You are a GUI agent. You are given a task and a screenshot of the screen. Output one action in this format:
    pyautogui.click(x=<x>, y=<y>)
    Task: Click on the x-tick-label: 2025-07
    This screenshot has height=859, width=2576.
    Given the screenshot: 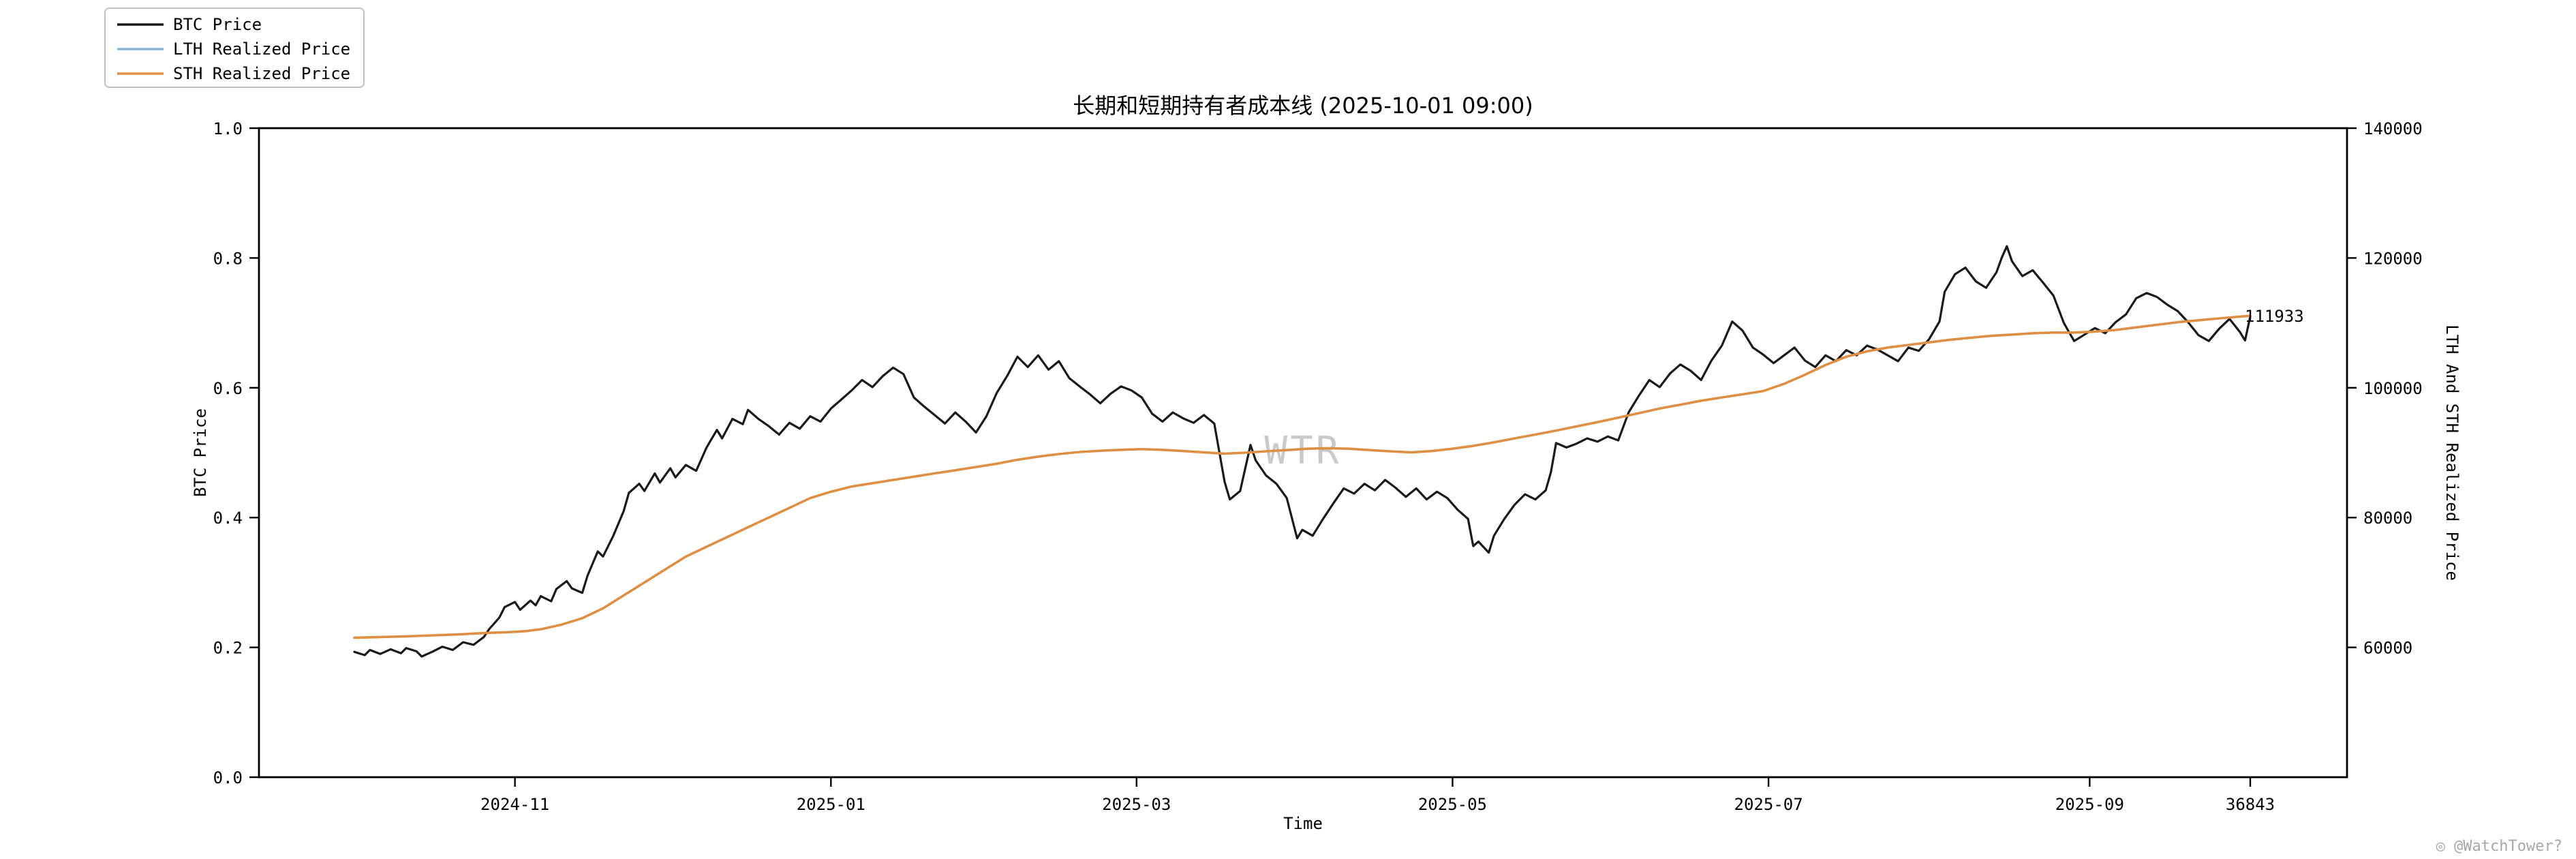 What is the action you would take?
    pyautogui.click(x=1768, y=805)
    